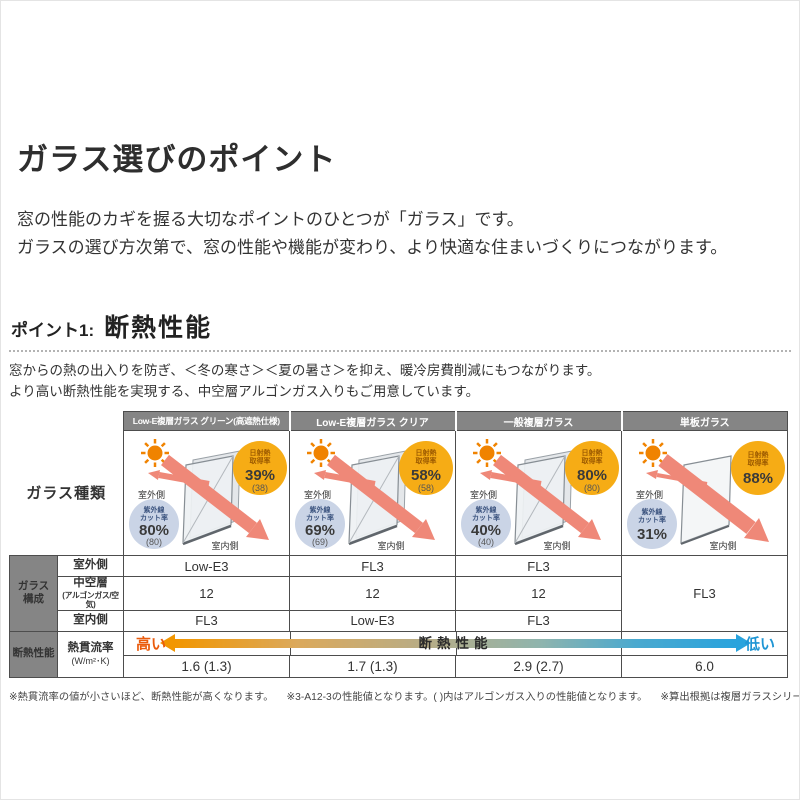 The height and width of the screenshot is (800, 800). I want to click on pane-value-col4: FL3, so click(704, 593).